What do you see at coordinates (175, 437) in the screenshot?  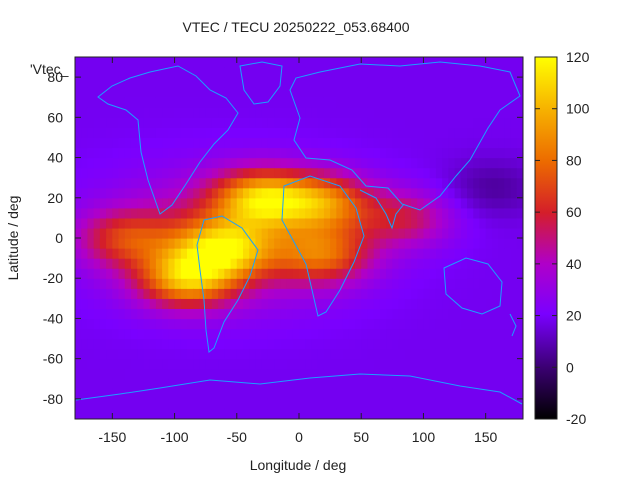 I see `x-tick-label: -100` at bounding box center [175, 437].